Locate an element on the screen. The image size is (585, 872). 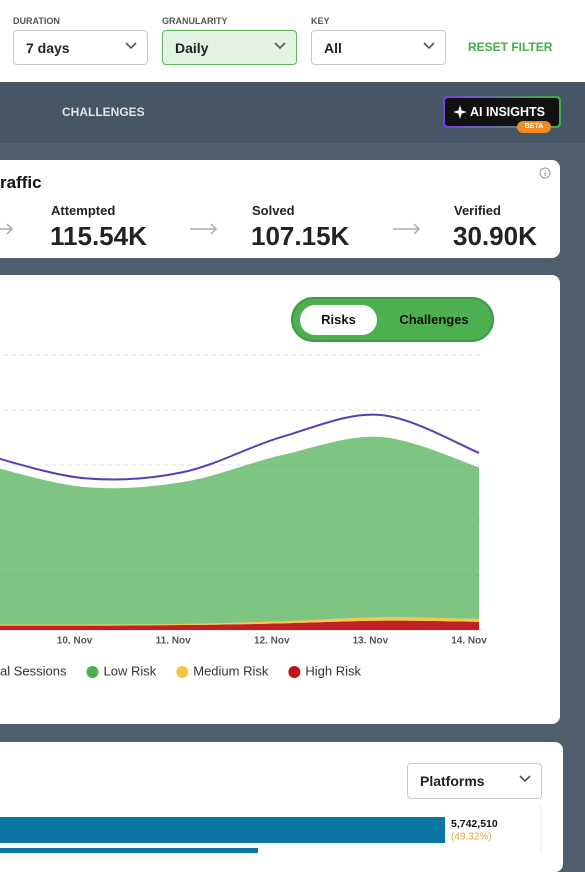
key-select: All is located at coordinates (378, 47).